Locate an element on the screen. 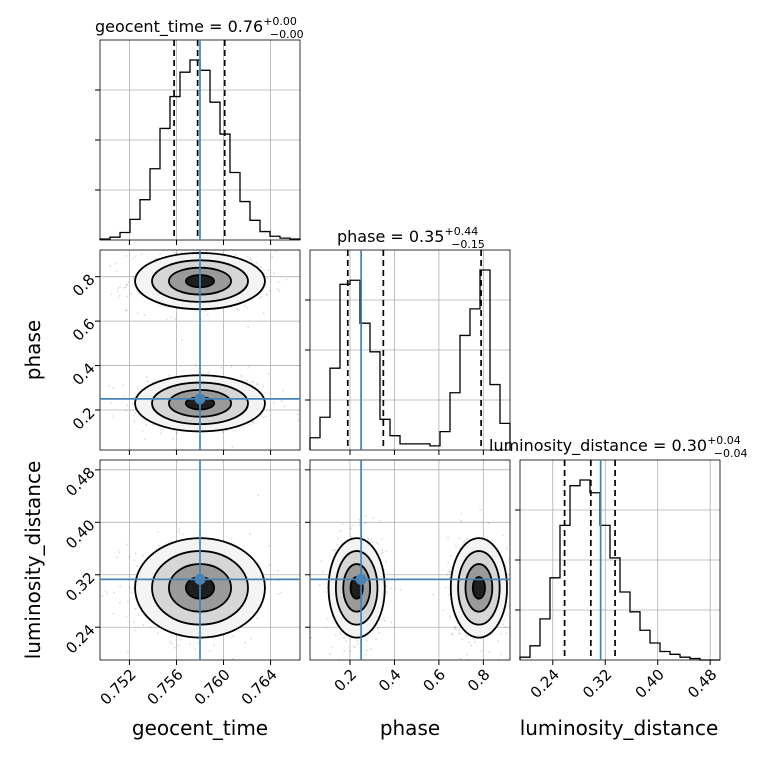  title-luminosity-distance: luminosity_distance = 0.30+0.04 −0.04 is located at coordinates (618, 447).